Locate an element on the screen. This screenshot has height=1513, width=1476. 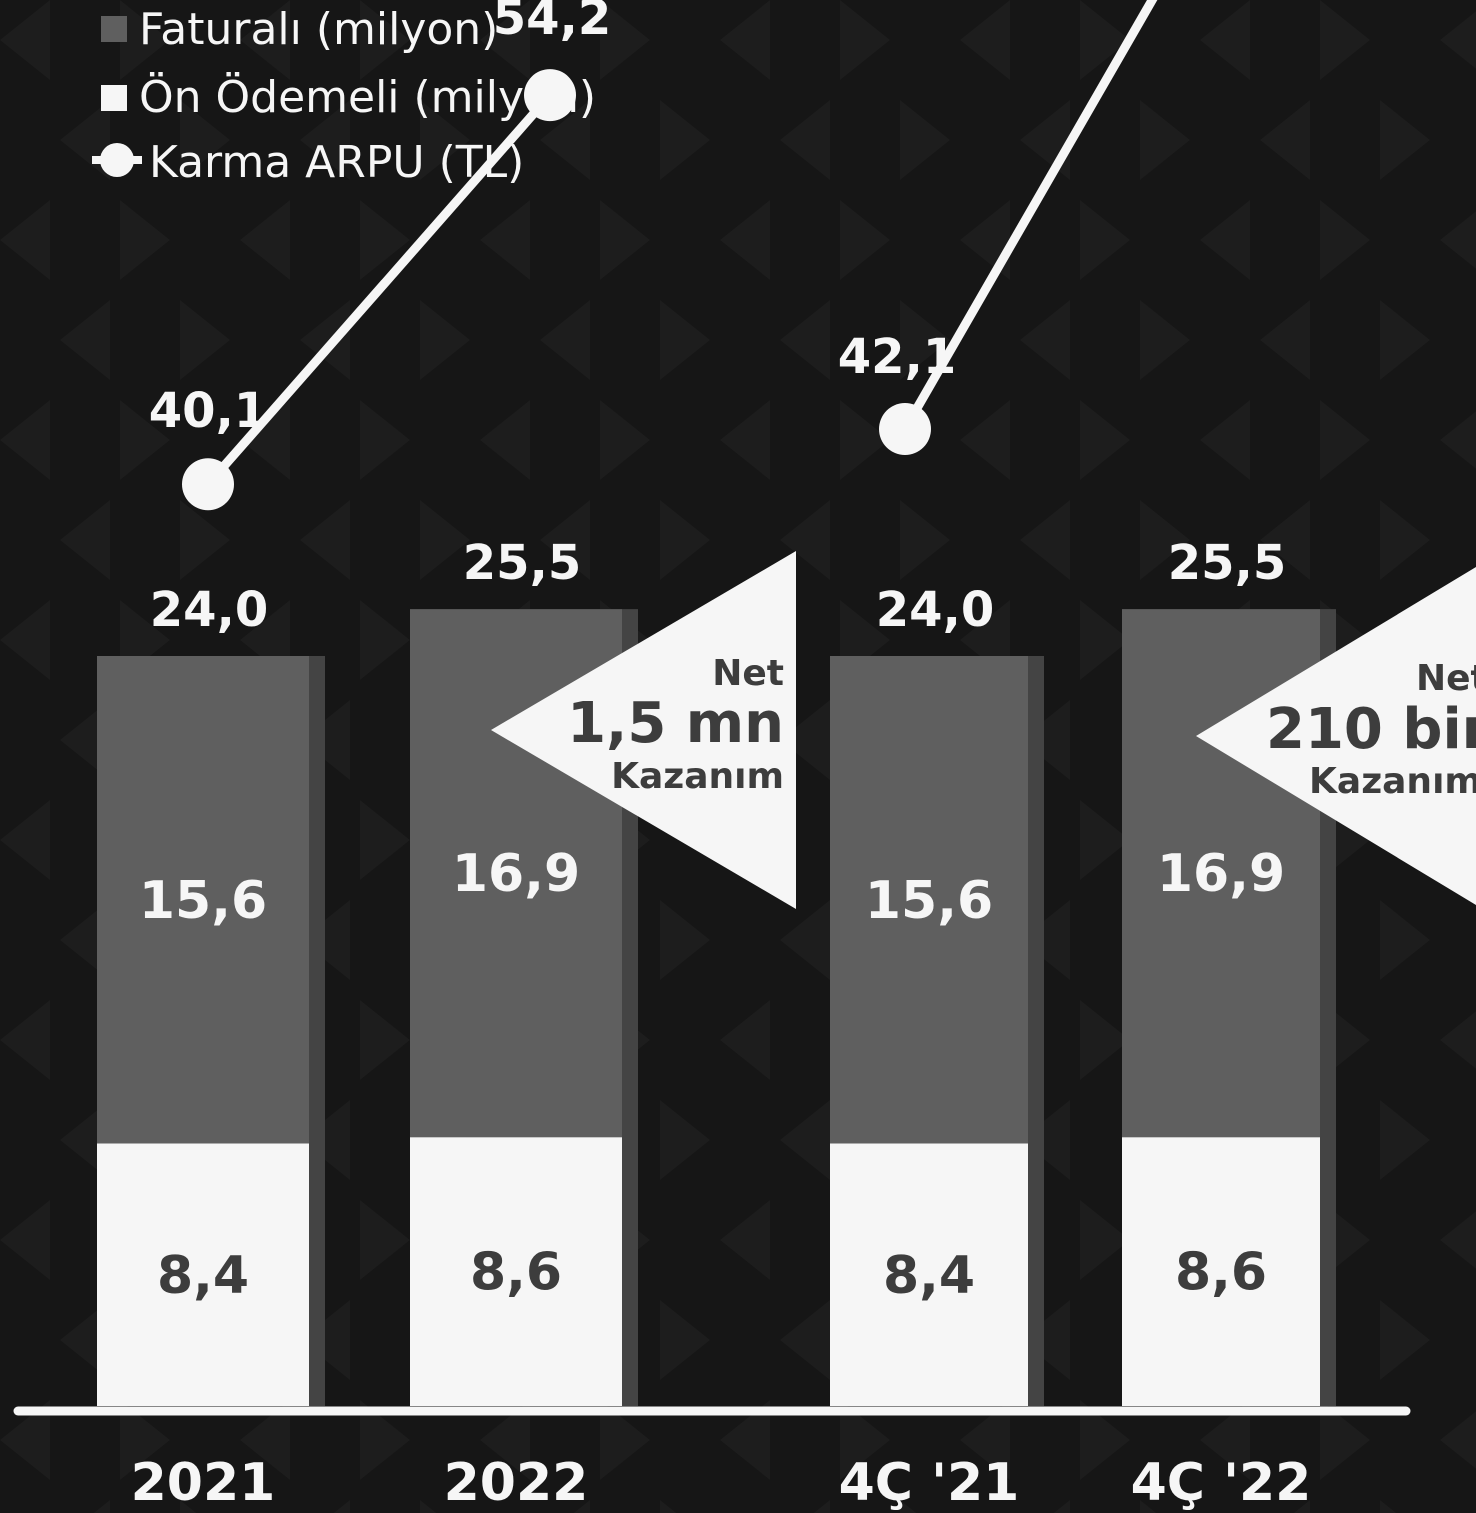
callout-quarter-bottom: Kazanım is located at coordinates (1392, 781).